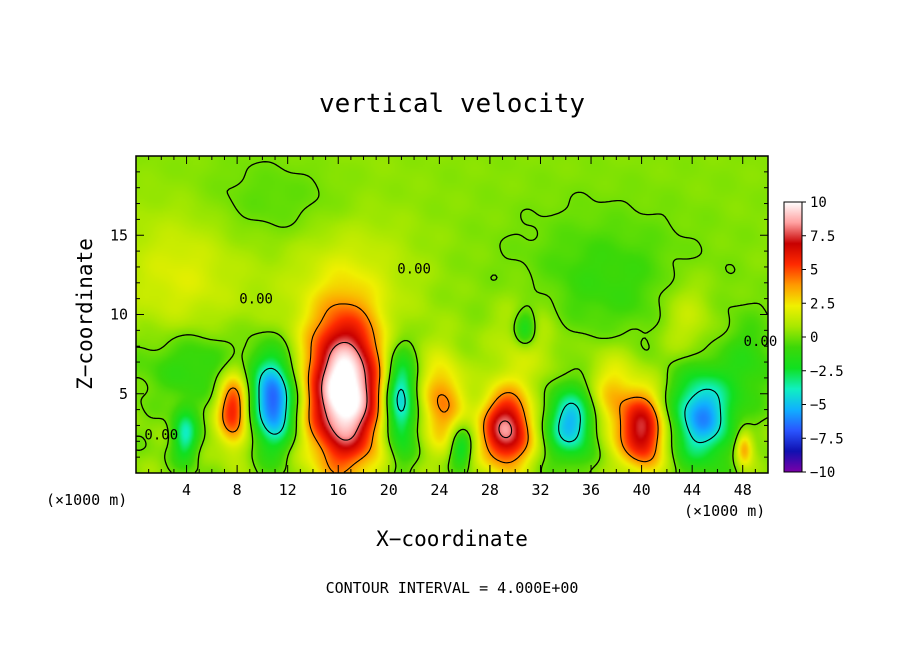  What do you see at coordinates (591, 490) in the screenshot?
I see `x-tick-label: 36` at bounding box center [591, 490].